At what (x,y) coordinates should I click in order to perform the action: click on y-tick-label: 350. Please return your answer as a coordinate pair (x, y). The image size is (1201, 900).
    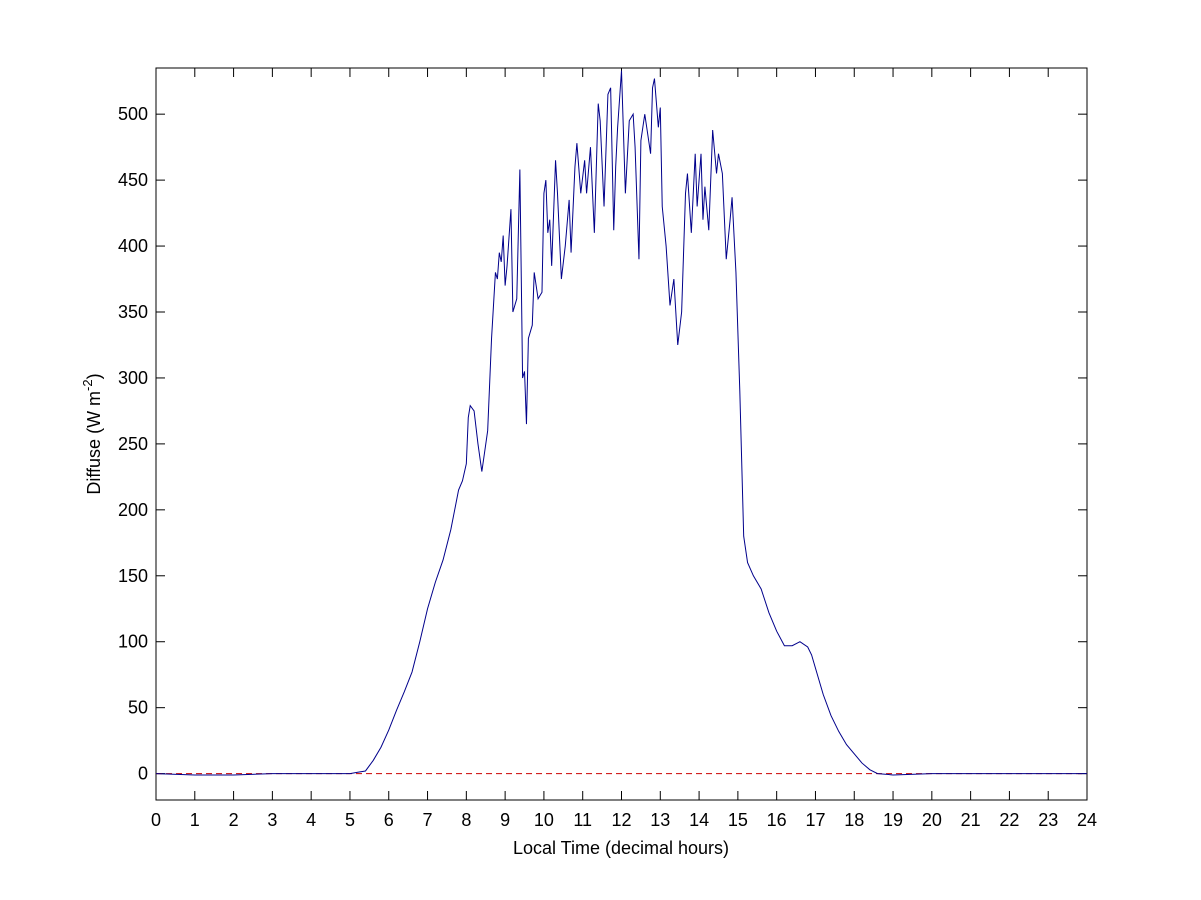
    Looking at the image, I should click on (133, 312).